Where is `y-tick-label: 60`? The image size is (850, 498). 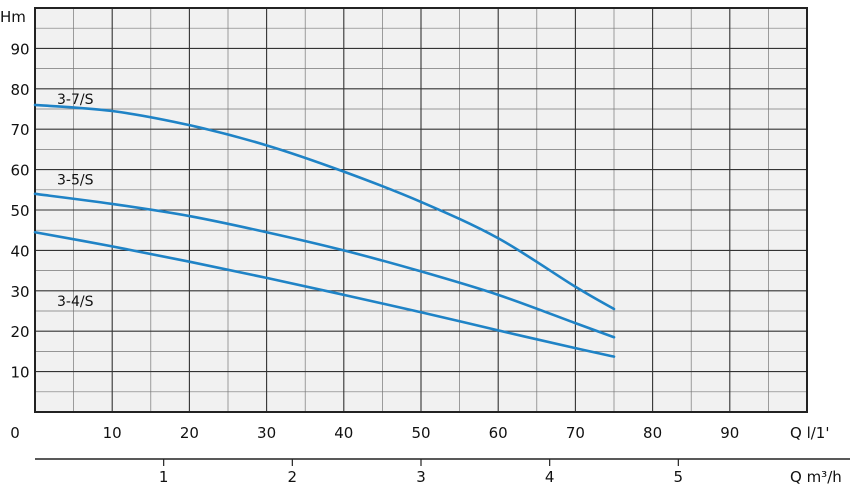 y-tick-label: 60 is located at coordinates (19, 171).